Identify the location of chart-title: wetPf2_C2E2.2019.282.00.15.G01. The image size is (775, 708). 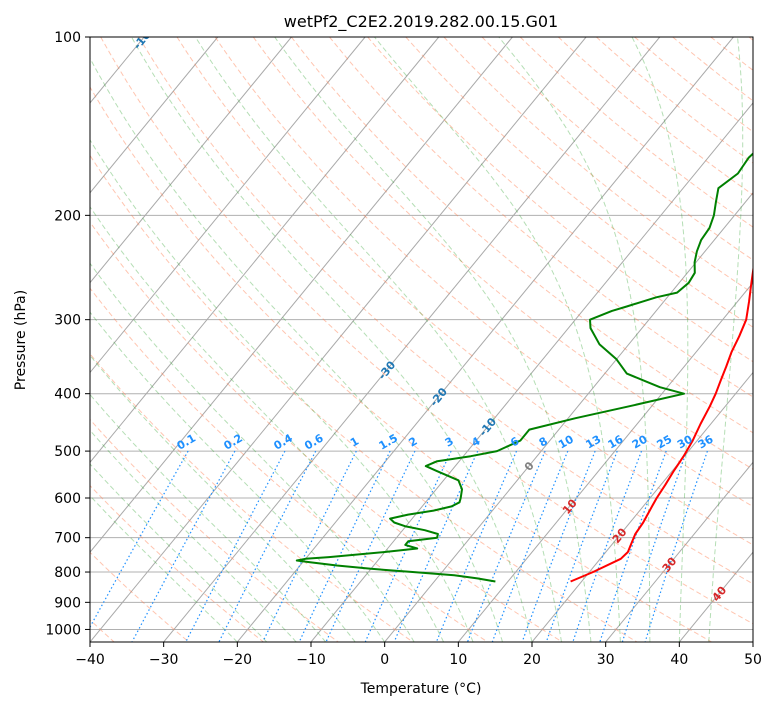
(421, 22).